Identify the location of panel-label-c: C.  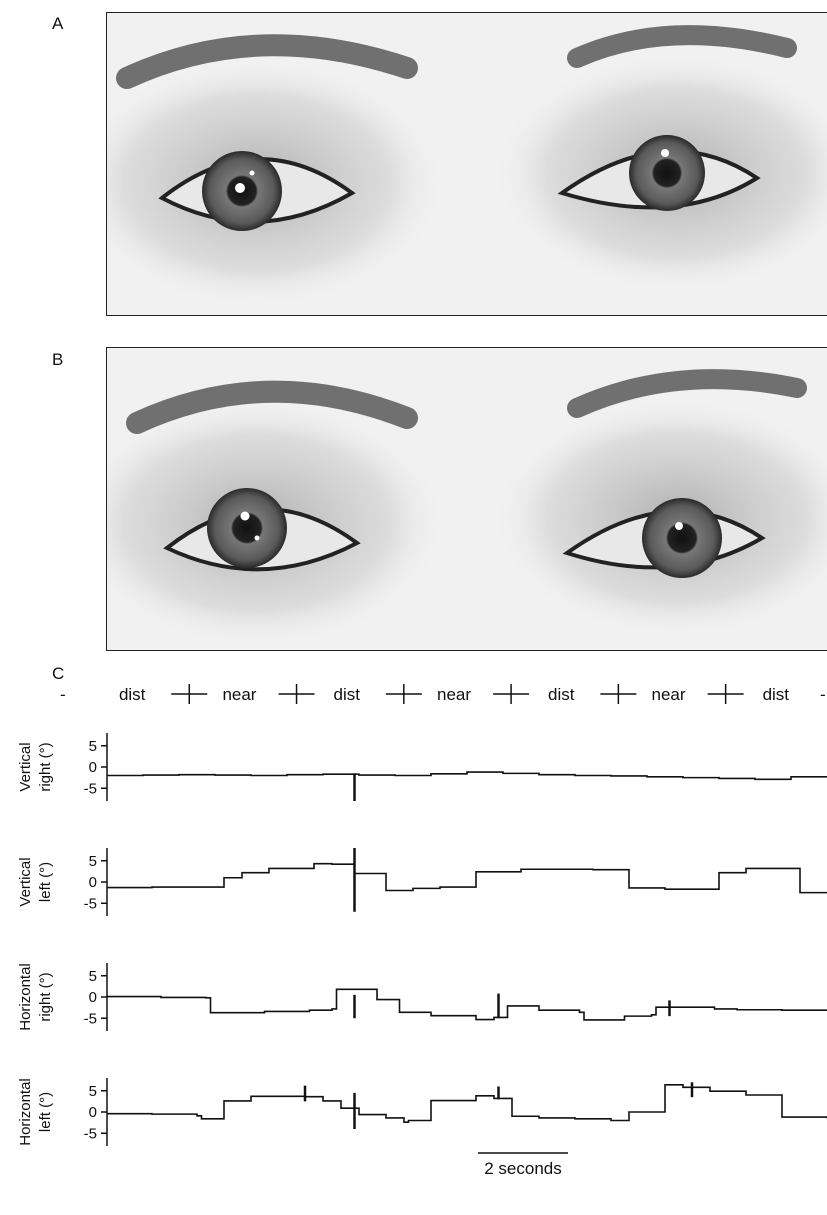
(58, 673).